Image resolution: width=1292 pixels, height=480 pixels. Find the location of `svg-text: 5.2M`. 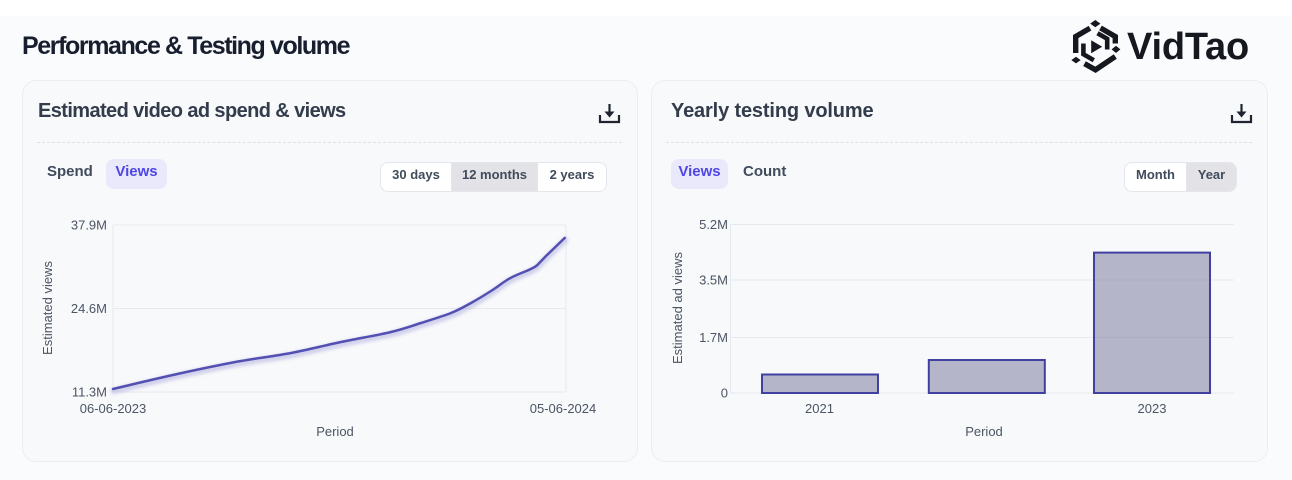

svg-text: 5.2M is located at coordinates (713, 224).